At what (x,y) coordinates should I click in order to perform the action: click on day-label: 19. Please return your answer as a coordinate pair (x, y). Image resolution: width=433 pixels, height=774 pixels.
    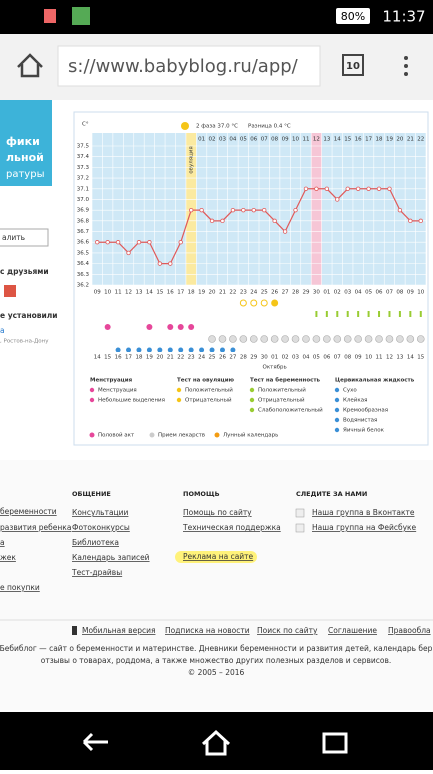
    Looking at the image, I should click on (149, 358).